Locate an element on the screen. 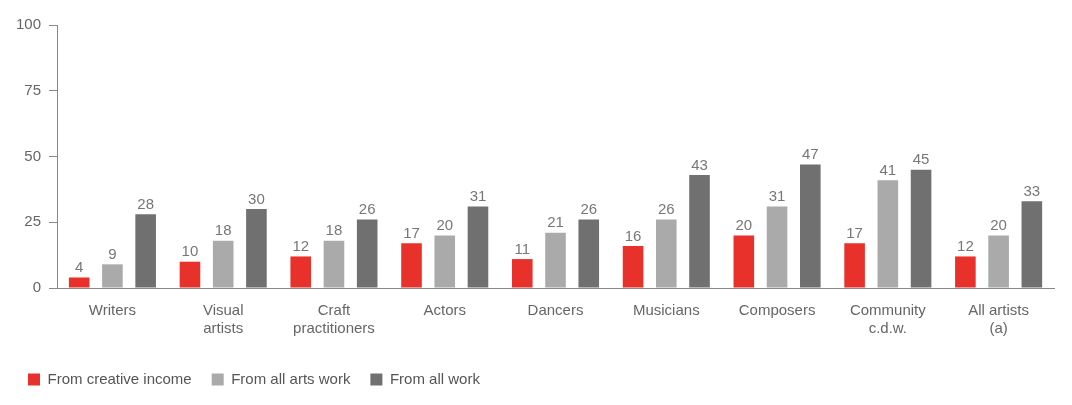 Image resolution: width=1072 pixels, height=405 pixels. data-label: 33 is located at coordinates (1032, 190).